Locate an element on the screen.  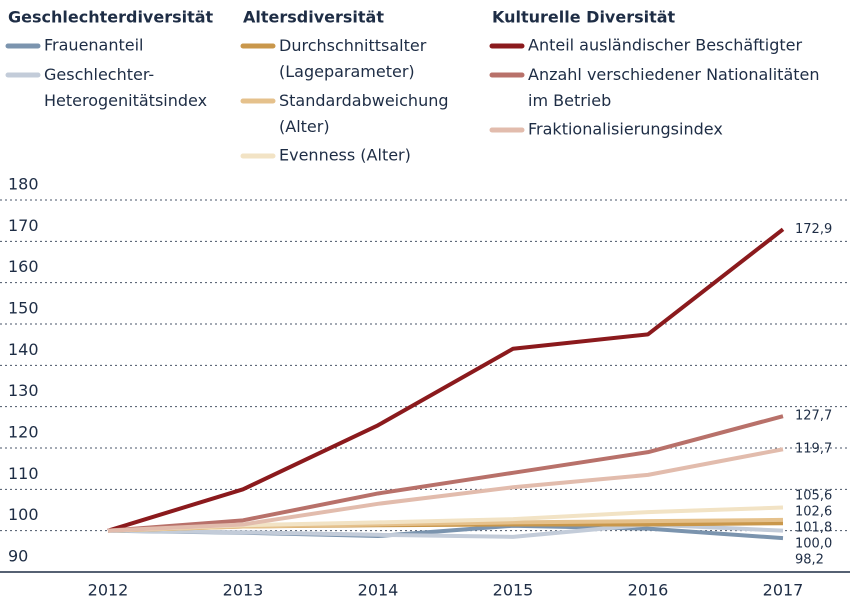
y-tick-label: 130 is located at coordinates (23, 390).